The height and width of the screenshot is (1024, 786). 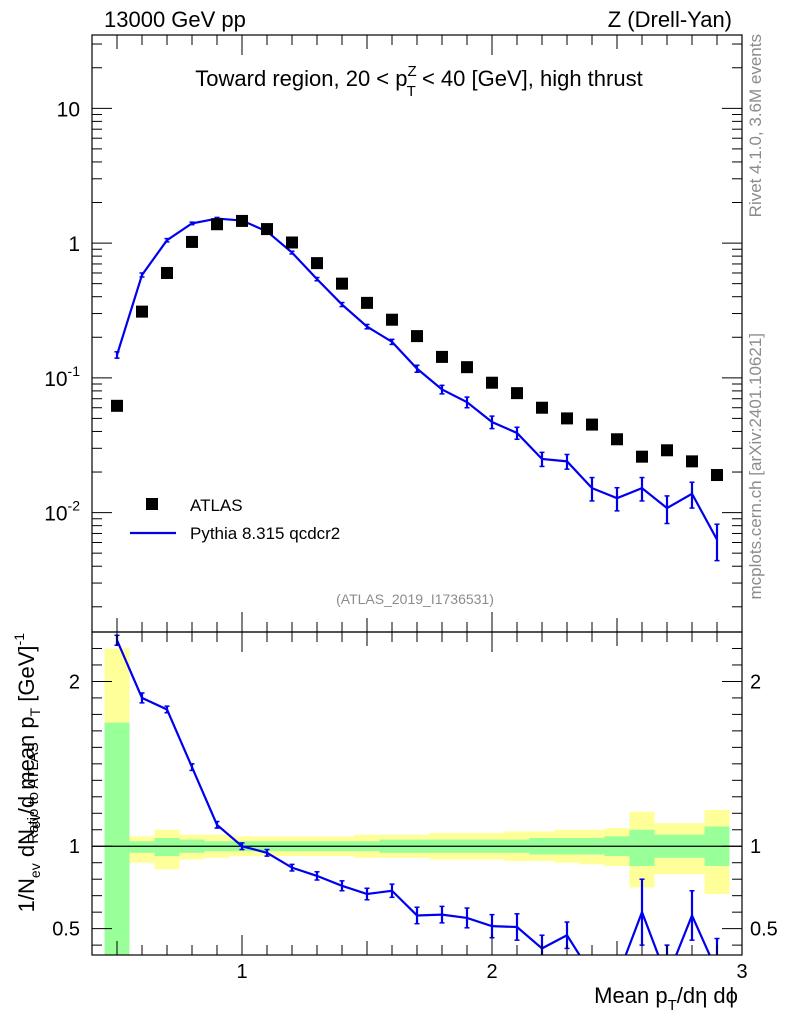 I want to click on ratio-y-tick-label-left: 1, so click(x=74, y=847).